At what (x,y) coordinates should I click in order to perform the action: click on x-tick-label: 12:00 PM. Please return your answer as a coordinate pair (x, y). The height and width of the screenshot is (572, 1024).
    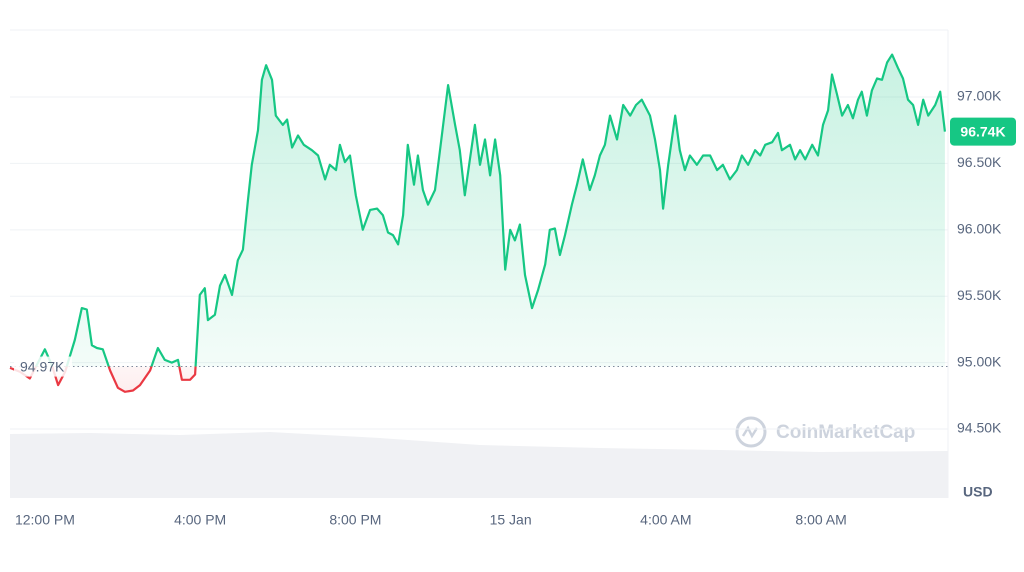
    Looking at the image, I should click on (45, 520).